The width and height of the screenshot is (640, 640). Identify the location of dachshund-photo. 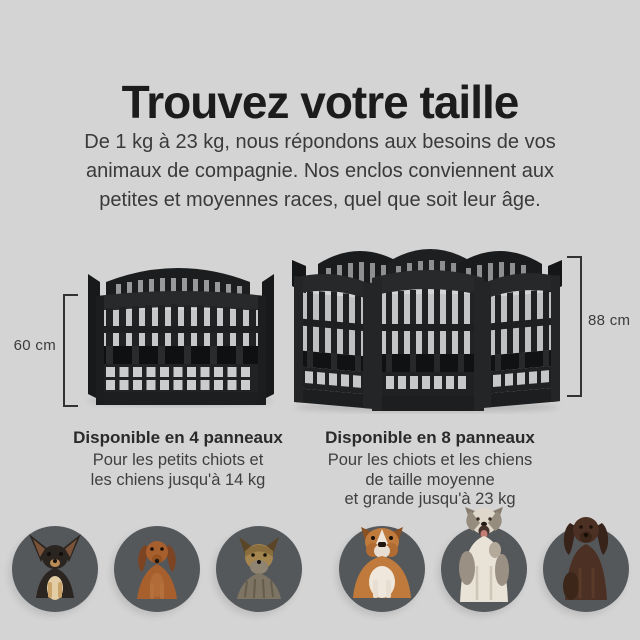
(157, 570).